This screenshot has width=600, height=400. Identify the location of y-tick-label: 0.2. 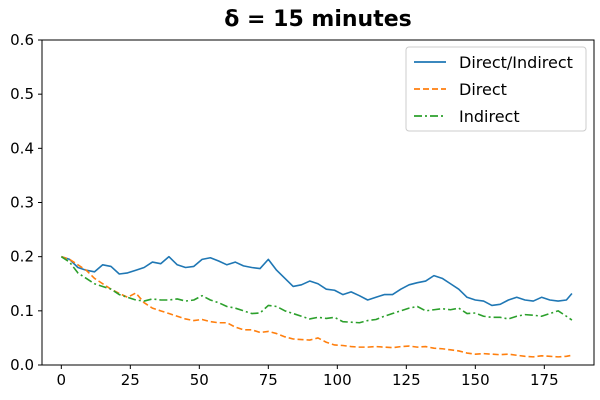
(22, 257).